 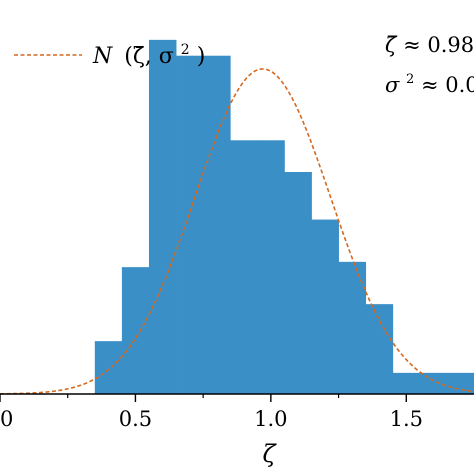 I want to click on legend-label-args: (ζ̄, σ, so click(x=149, y=56).